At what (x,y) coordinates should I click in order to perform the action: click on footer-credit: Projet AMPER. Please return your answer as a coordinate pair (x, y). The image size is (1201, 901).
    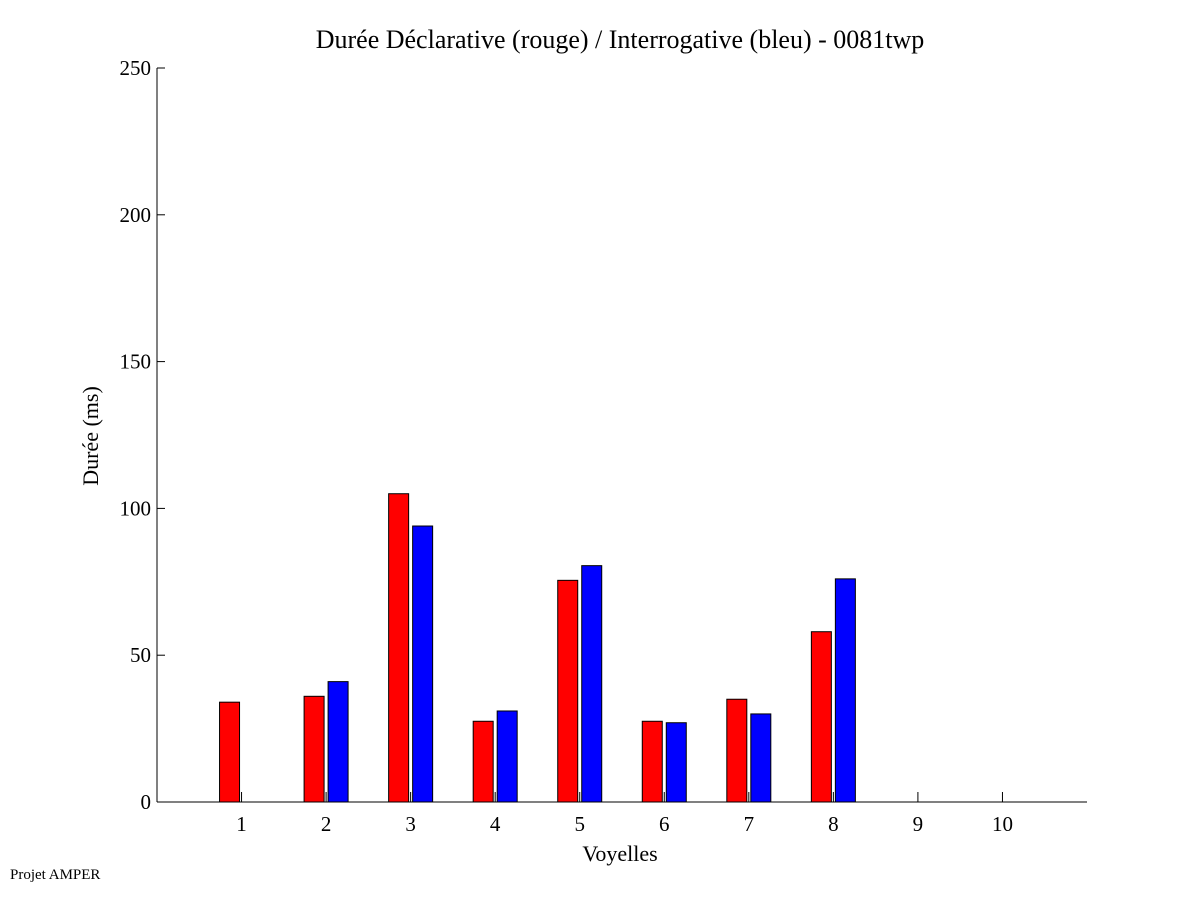
    Looking at the image, I should click on (55, 875).